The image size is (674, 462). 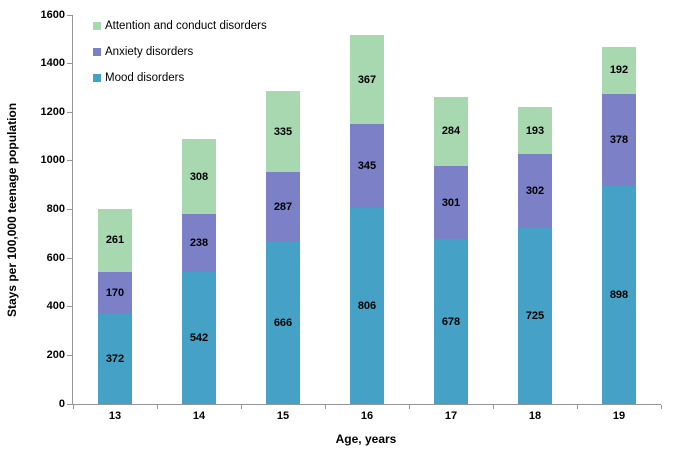 What do you see at coordinates (52, 111) in the screenshot?
I see `y-axis-tick-label: 1200` at bounding box center [52, 111].